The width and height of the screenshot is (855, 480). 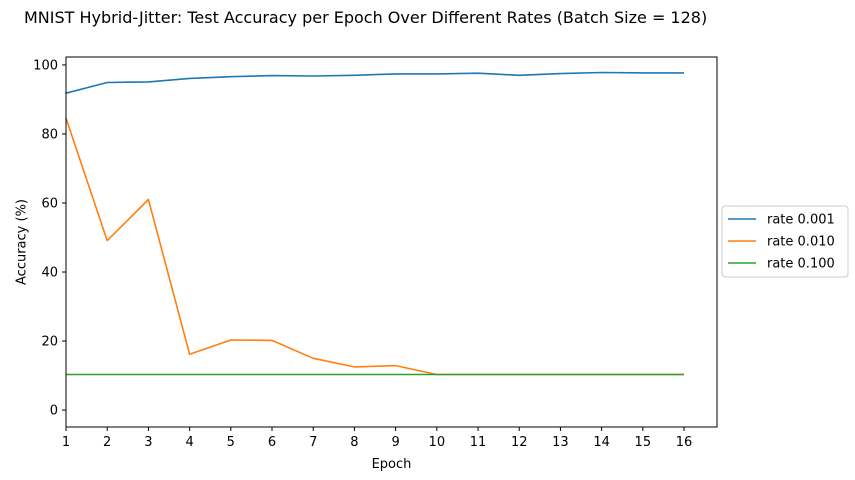 I want to click on x-tick-label: 5, so click(x=231, y=442).